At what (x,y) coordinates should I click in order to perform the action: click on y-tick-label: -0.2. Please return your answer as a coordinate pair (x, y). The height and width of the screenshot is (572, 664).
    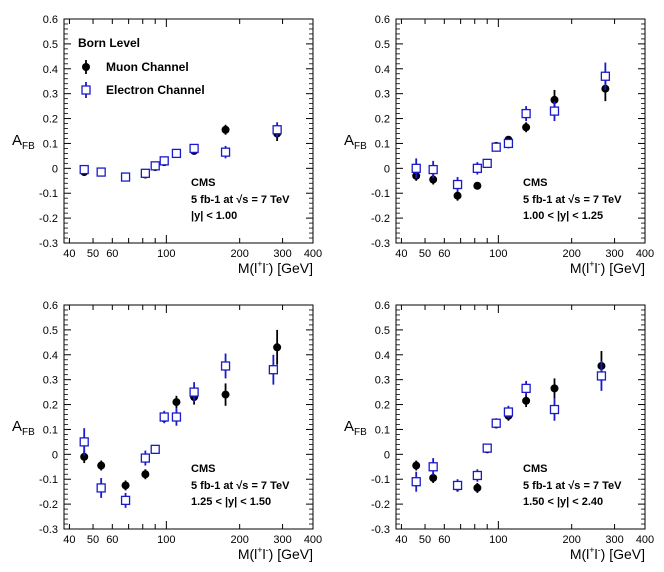
    Looking at the image, I should click on (380, 505).